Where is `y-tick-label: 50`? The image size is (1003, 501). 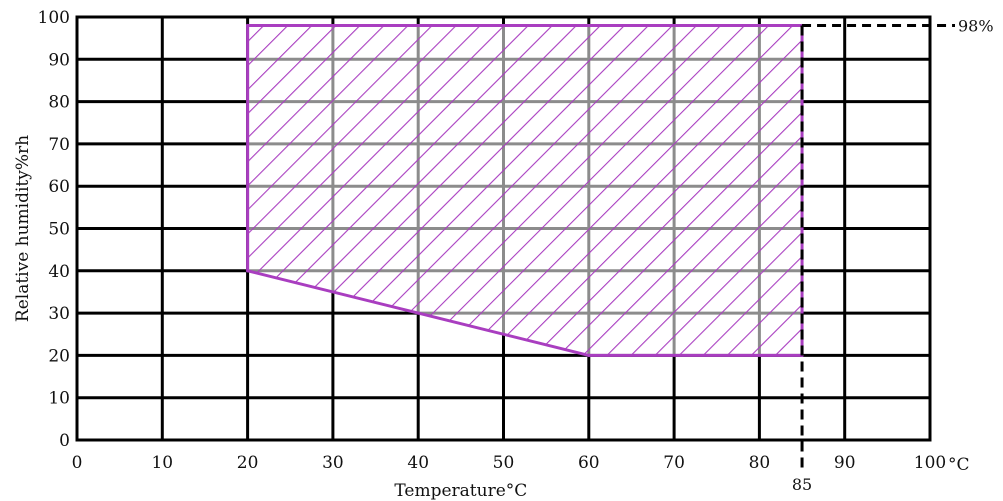 y-tick-label: 50 is located at coordinates (59, 230).